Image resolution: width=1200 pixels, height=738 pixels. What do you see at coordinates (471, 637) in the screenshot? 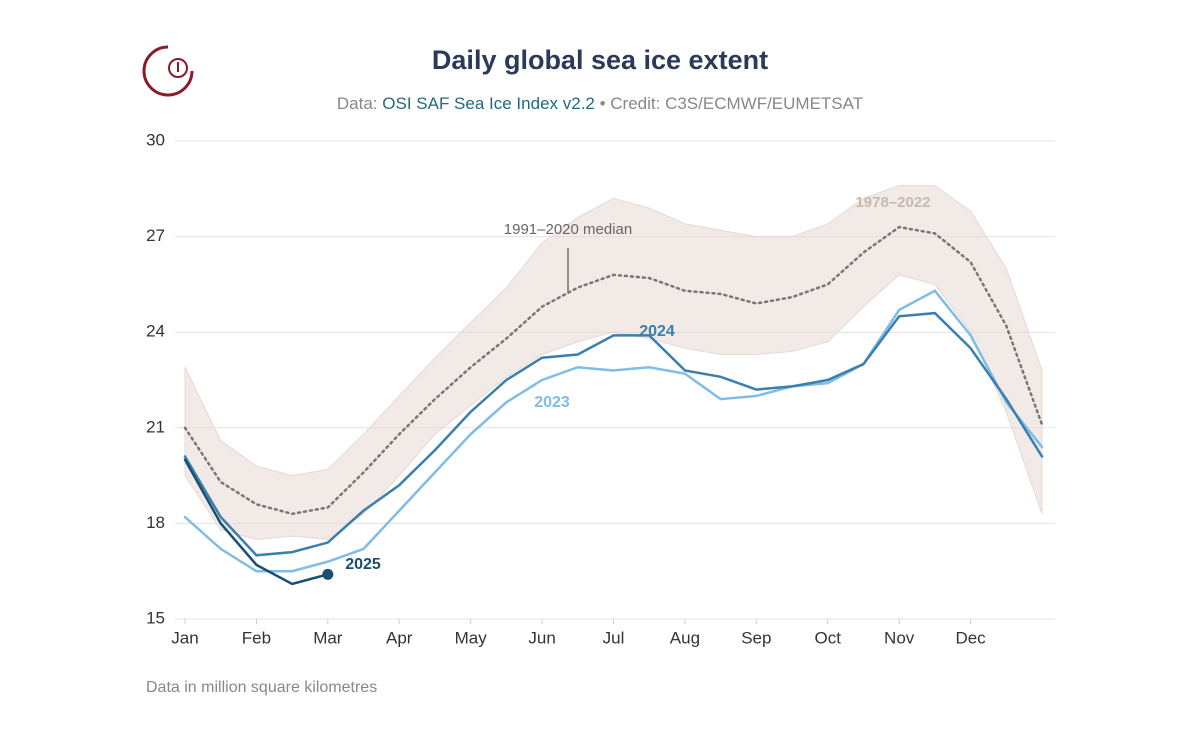
I see `x-tick-label: May` at bounding box center [471, 637].